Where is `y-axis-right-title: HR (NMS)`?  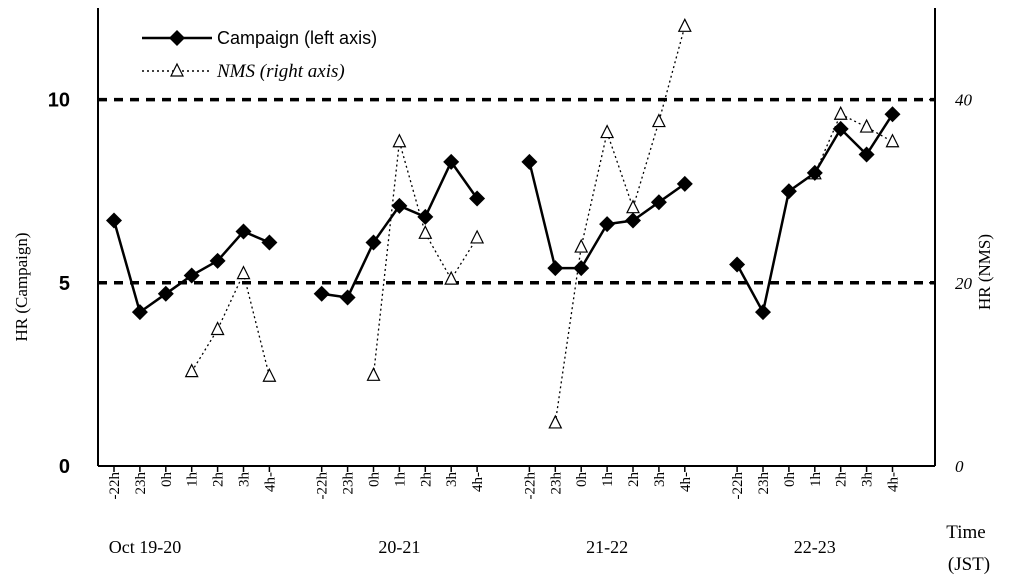
y-axis-right-title: HR (NMS) is located at coordinates (984, 272).